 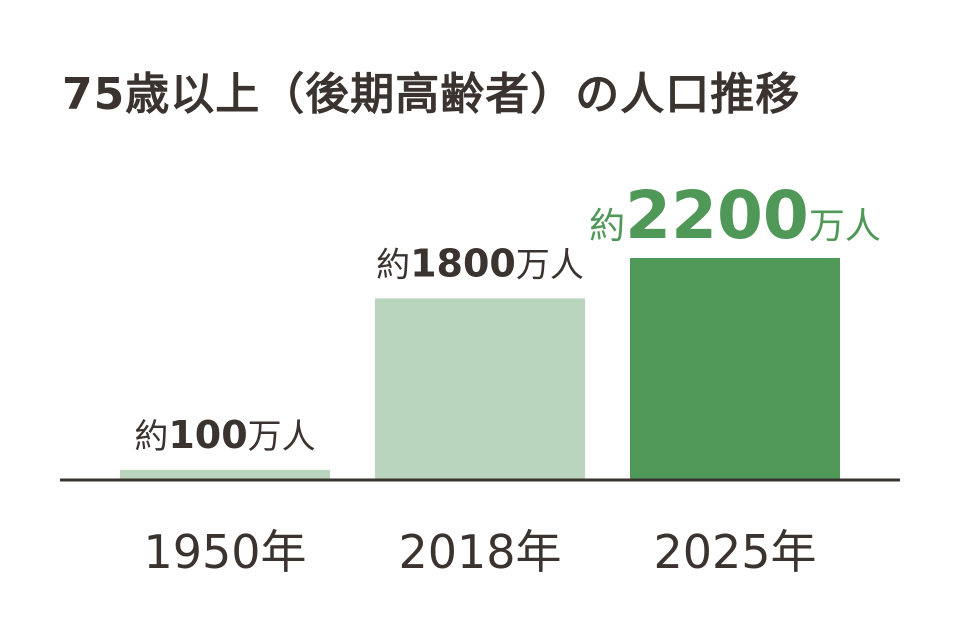 I want to click on chart-title: 75歳以上（後期高齢者）の人口推移, so click(x=431, y=94).